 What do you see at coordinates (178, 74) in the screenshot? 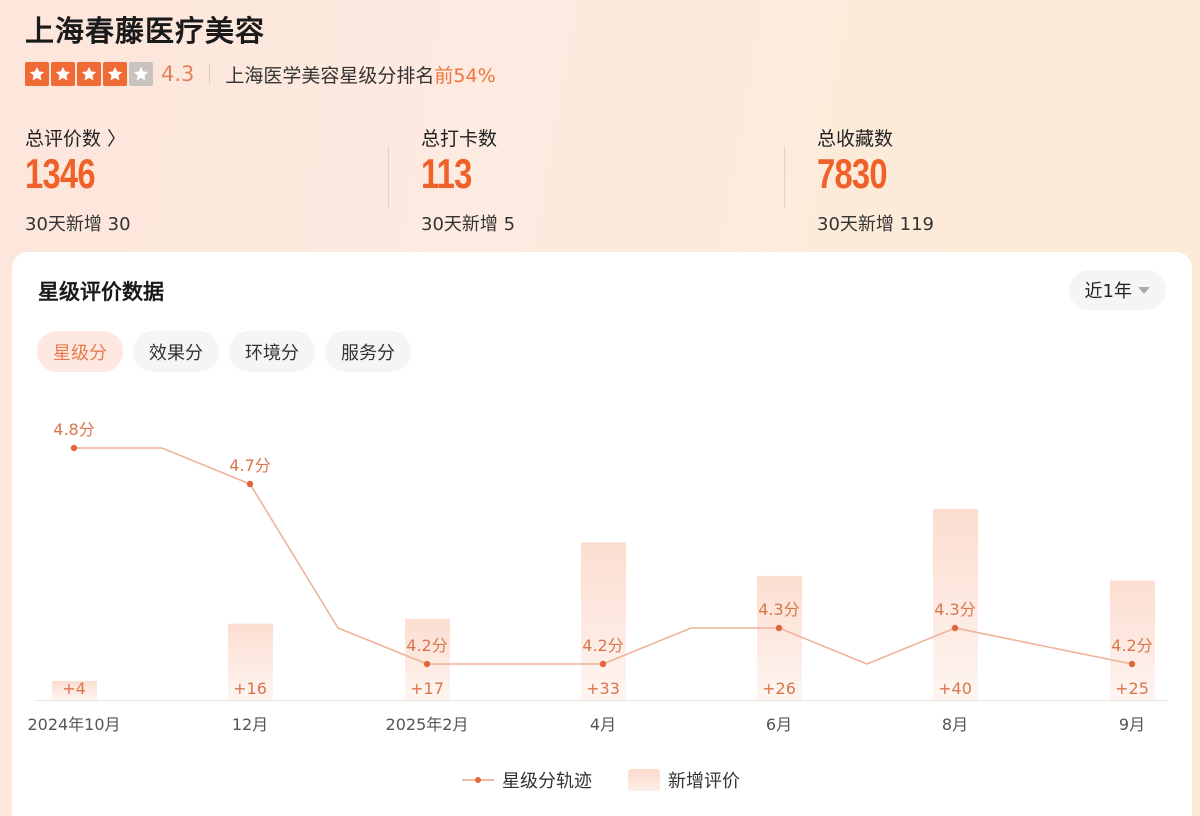
I see `rating-value: 4.3` at bounding box center [178, 74].